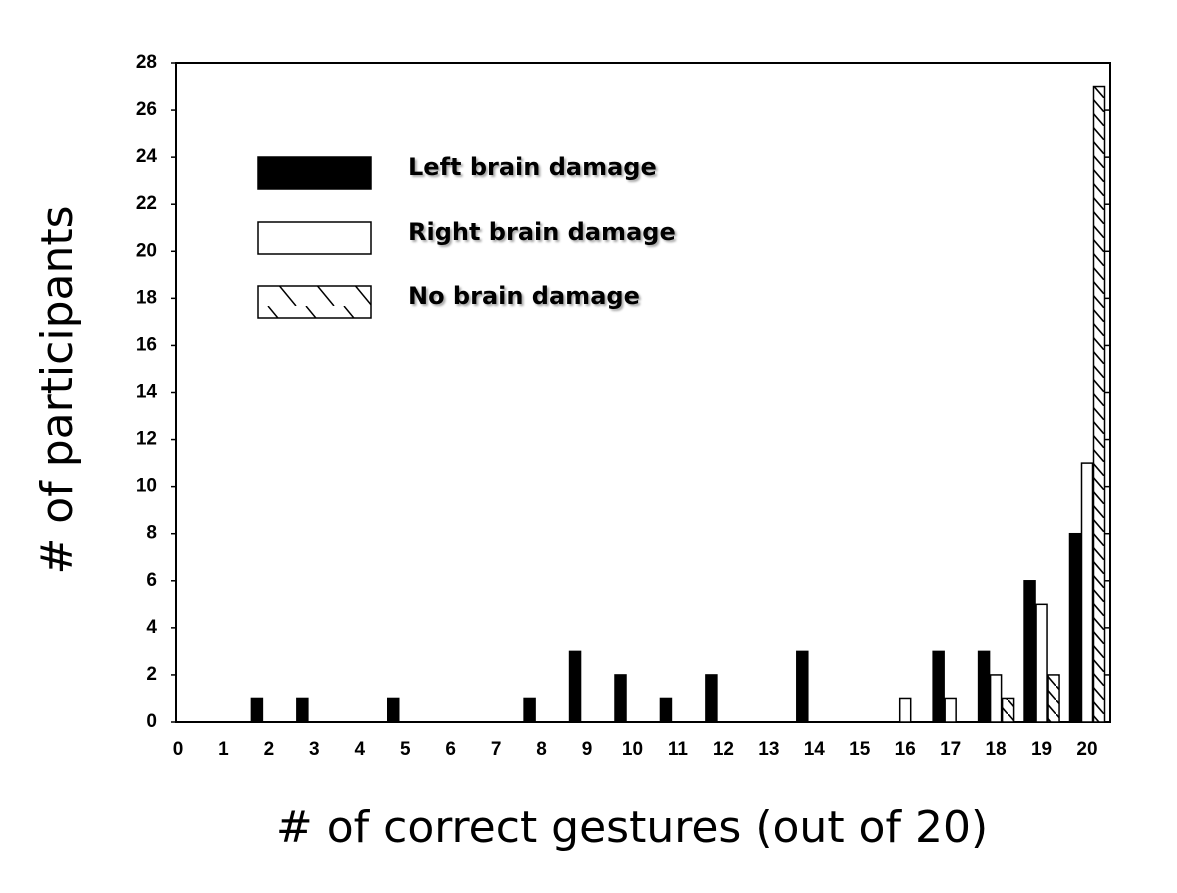 This screenshot has height=893, width=1177. What do you see at coordinates (151, 580) in the screenshot?
I see `y-tick-label: 6` at bounding box center [151, 580].